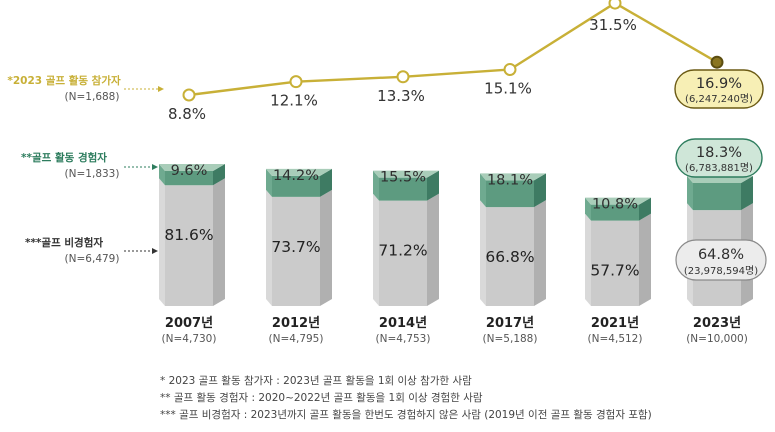 The width and height of the screenshot is (775, 432). I want to click on nonexperienced-value-label: 64.8%, so click(721, 255).